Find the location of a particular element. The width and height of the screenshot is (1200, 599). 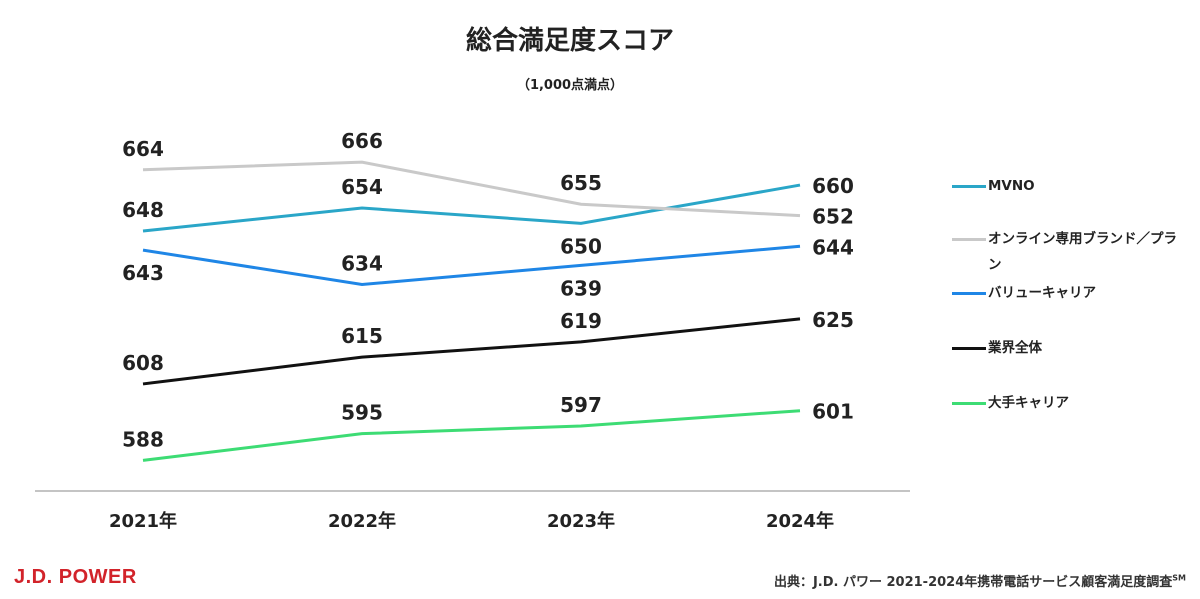

data-label: 652 is located at coordinates (833, 217).